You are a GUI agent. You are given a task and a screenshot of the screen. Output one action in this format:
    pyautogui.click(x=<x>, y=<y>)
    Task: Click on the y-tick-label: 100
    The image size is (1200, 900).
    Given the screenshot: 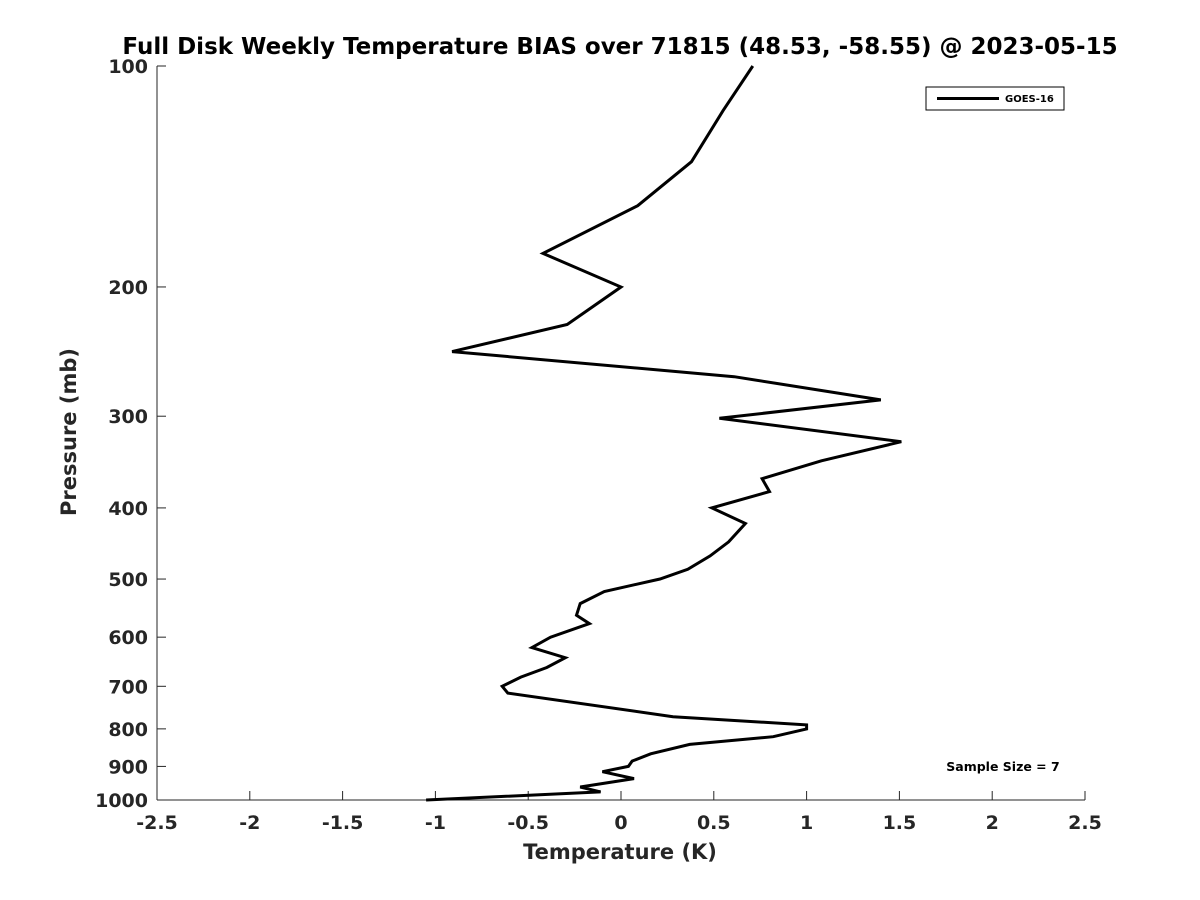 What is the action you would take?
    pyautogui.click(x=128, y=67)
    